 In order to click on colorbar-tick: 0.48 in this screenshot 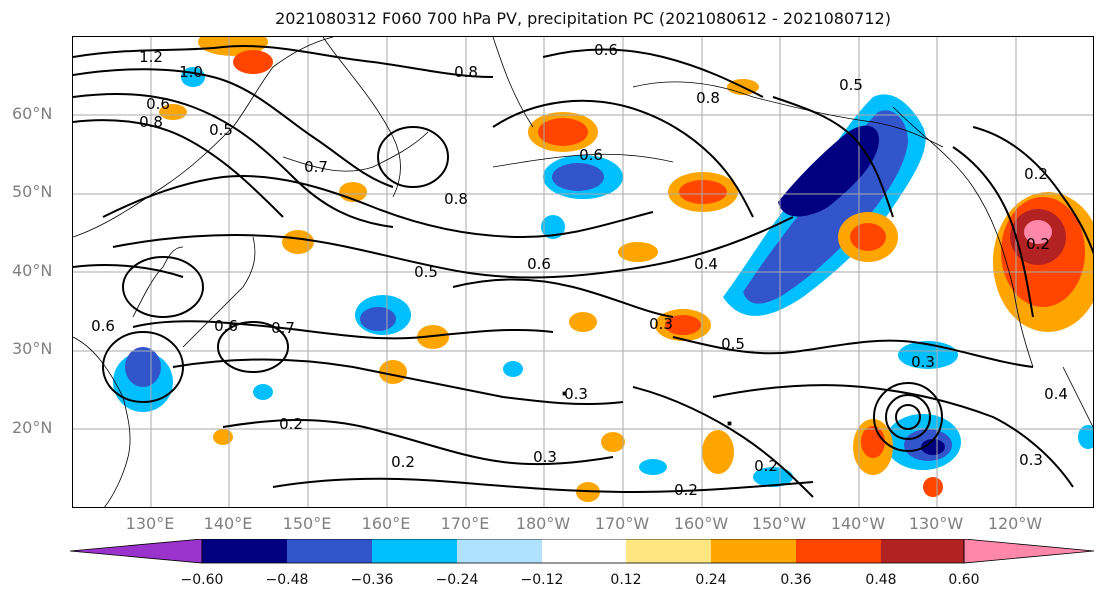, I will do `click(881, 580)`.